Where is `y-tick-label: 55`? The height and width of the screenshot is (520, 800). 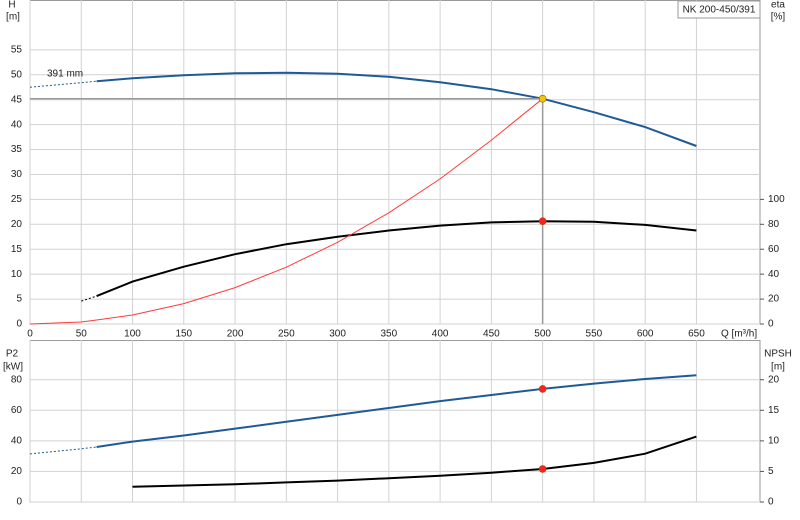 y-tick-label: 55 is located at coordinates (17, 49).